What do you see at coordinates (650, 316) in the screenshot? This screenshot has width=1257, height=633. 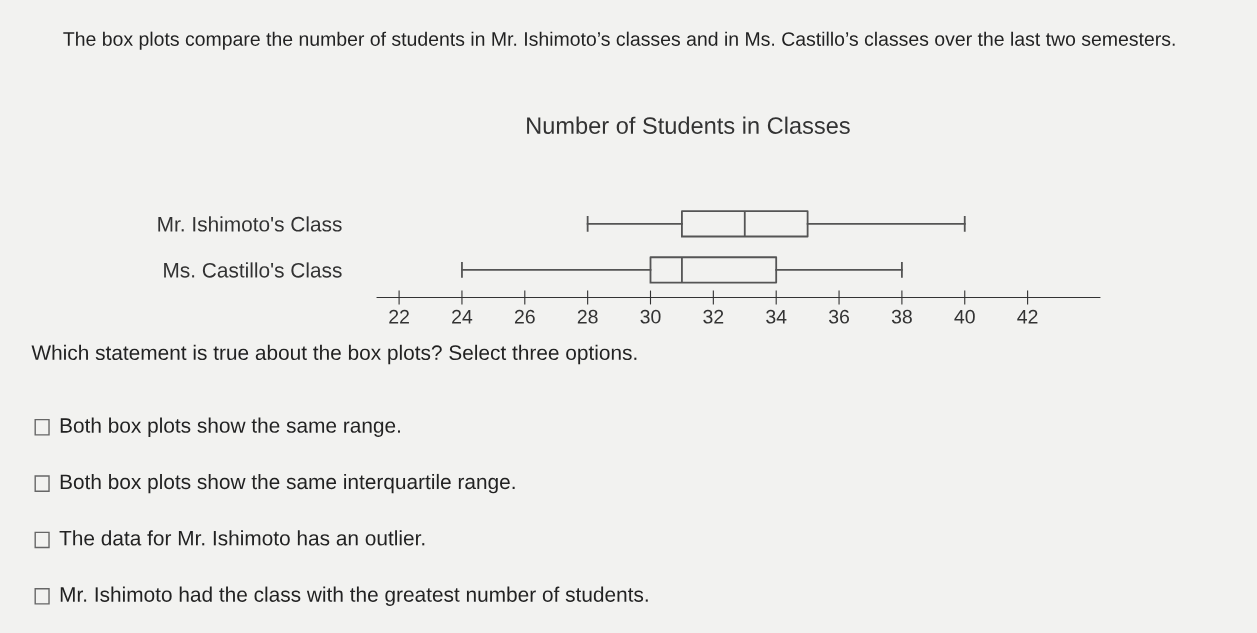 I see `x-tick-label: 30` at bounding box center [650, 316].